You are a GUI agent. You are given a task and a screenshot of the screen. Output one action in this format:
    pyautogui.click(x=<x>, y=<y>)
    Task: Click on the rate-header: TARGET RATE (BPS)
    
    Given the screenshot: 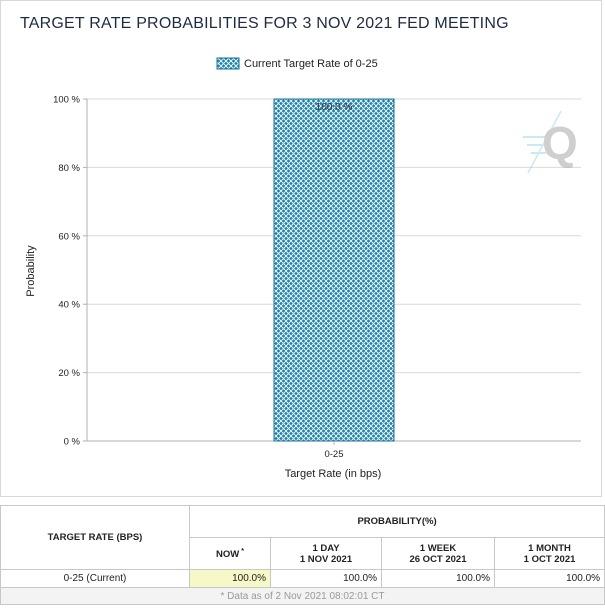 What is the action you would take?
    pyautogui.click(x=95, y=537)
    